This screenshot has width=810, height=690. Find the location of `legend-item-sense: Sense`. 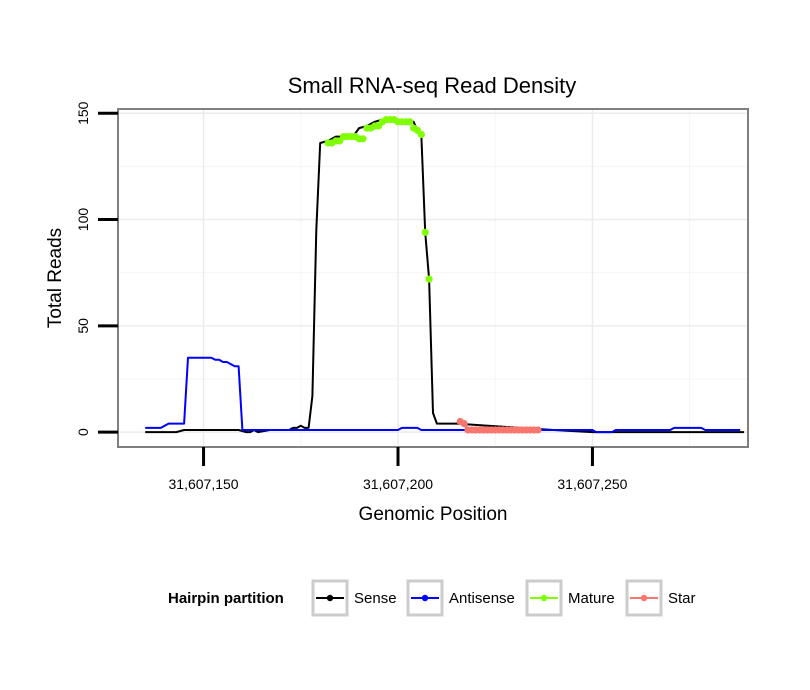

legend-item-sense: Sense is located at coordinates (354, 598).